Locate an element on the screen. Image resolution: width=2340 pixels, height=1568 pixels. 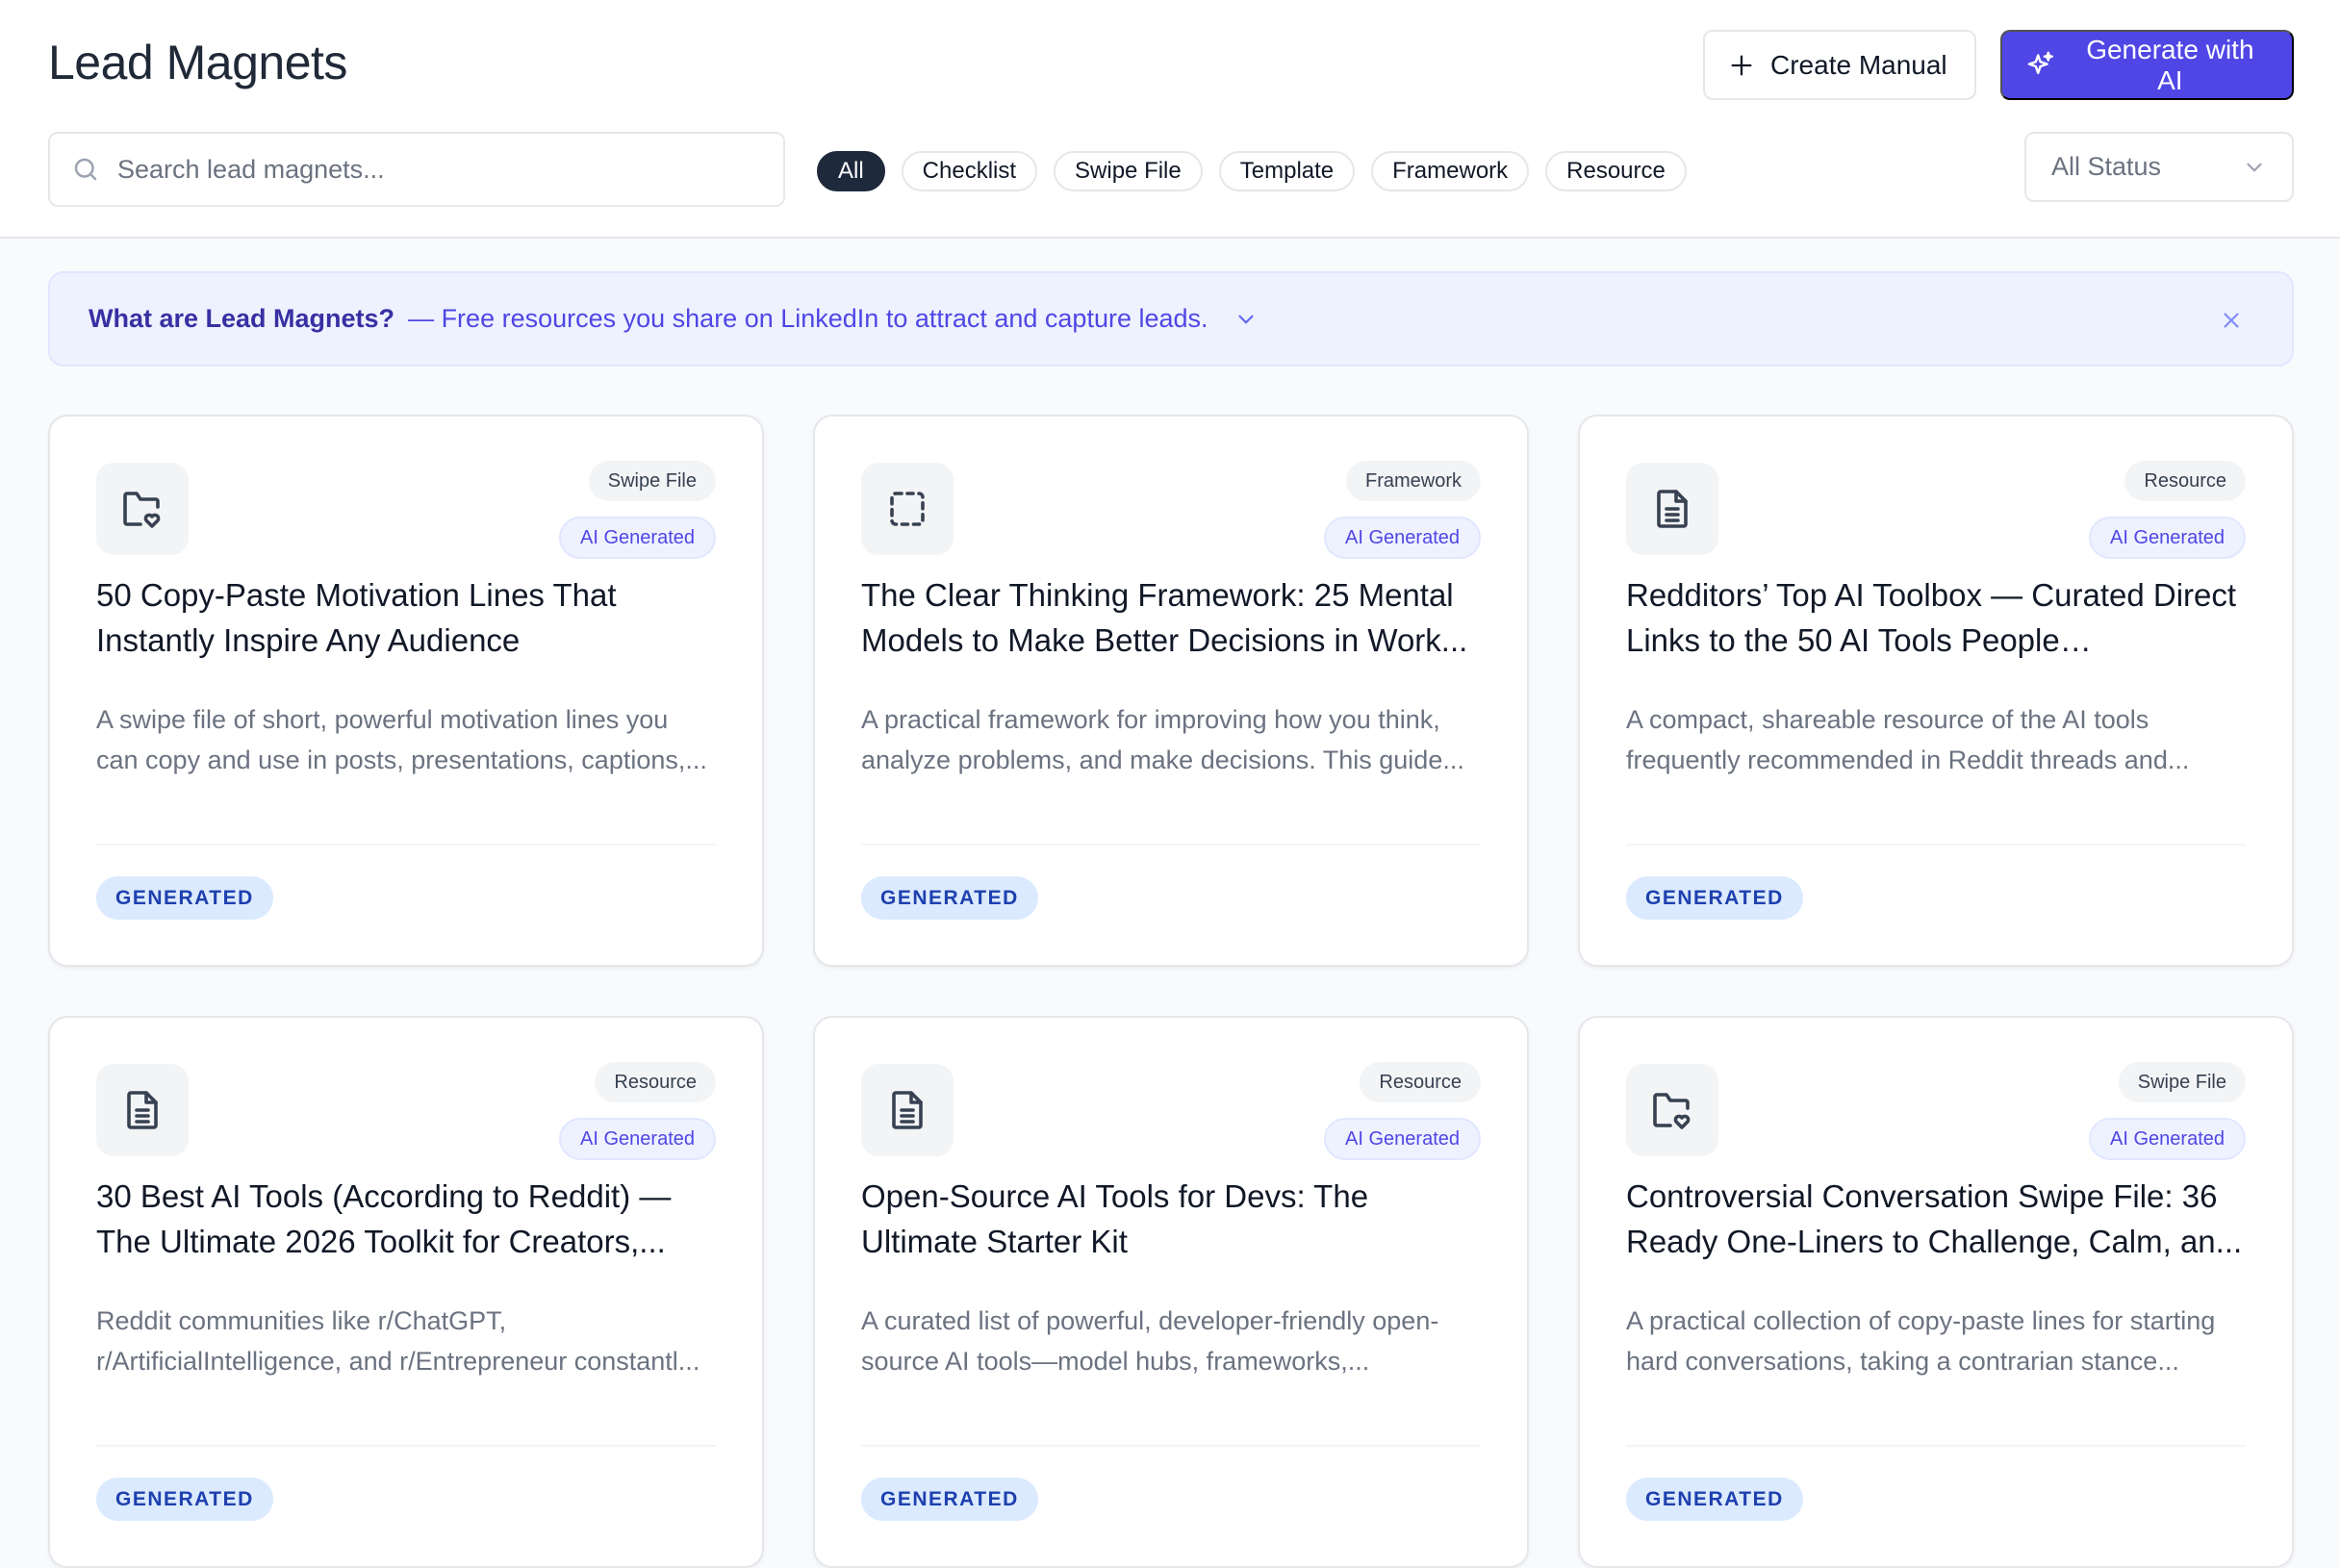
filter-chip-template: Template is located at coordinates (1287, 171).